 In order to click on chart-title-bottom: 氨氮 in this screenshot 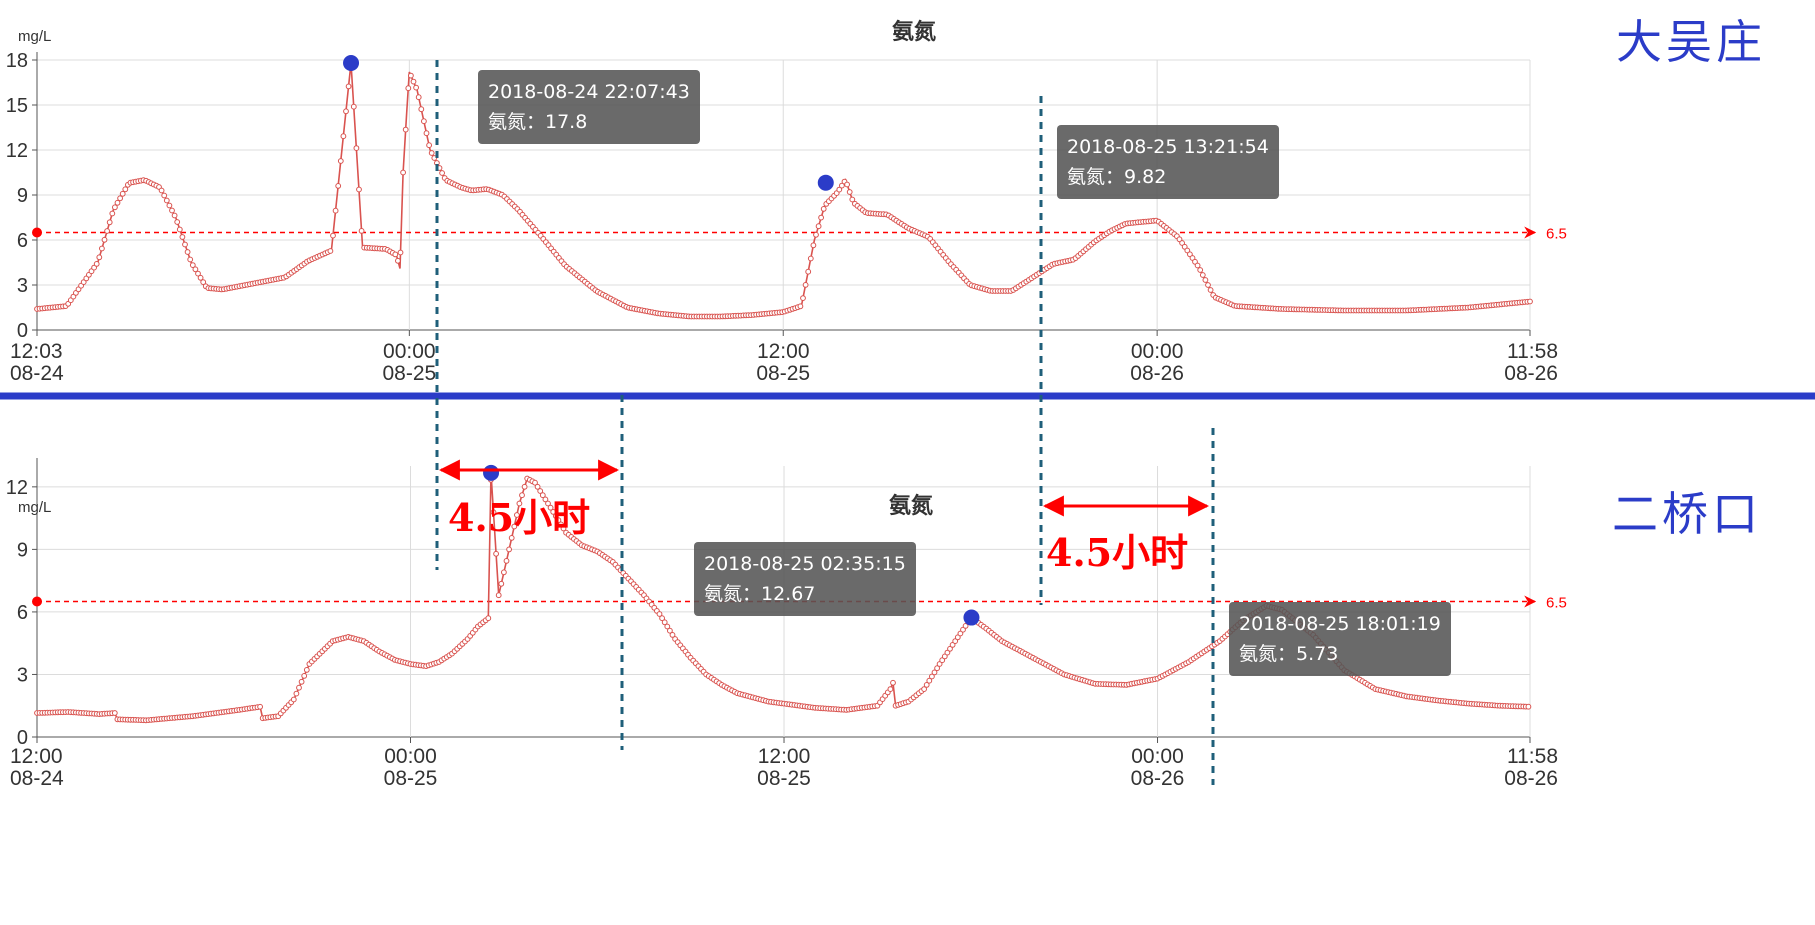, I will do `click(911, 506)`.